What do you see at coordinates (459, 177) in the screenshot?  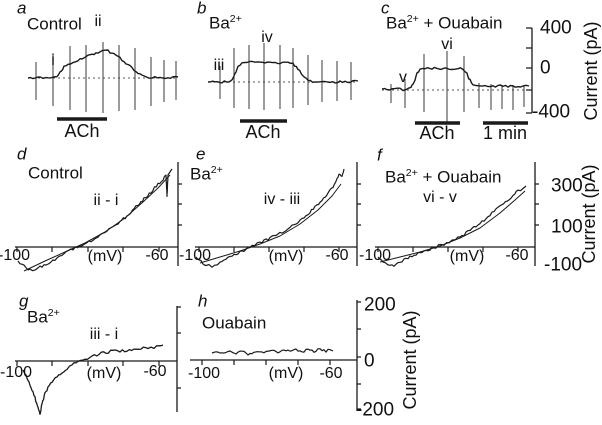 I see `condition-label-f-tail: + Ouabain` at bounding box center [459, 177].